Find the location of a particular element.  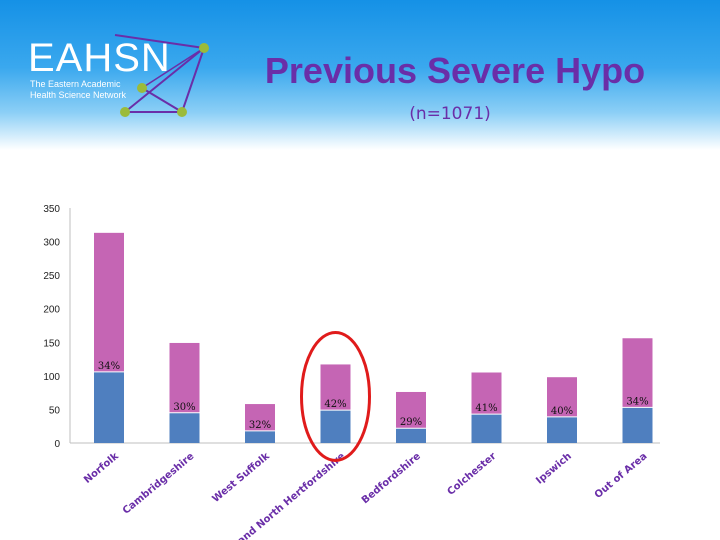

percent-label: 41% is located at coordinates (486, 408).